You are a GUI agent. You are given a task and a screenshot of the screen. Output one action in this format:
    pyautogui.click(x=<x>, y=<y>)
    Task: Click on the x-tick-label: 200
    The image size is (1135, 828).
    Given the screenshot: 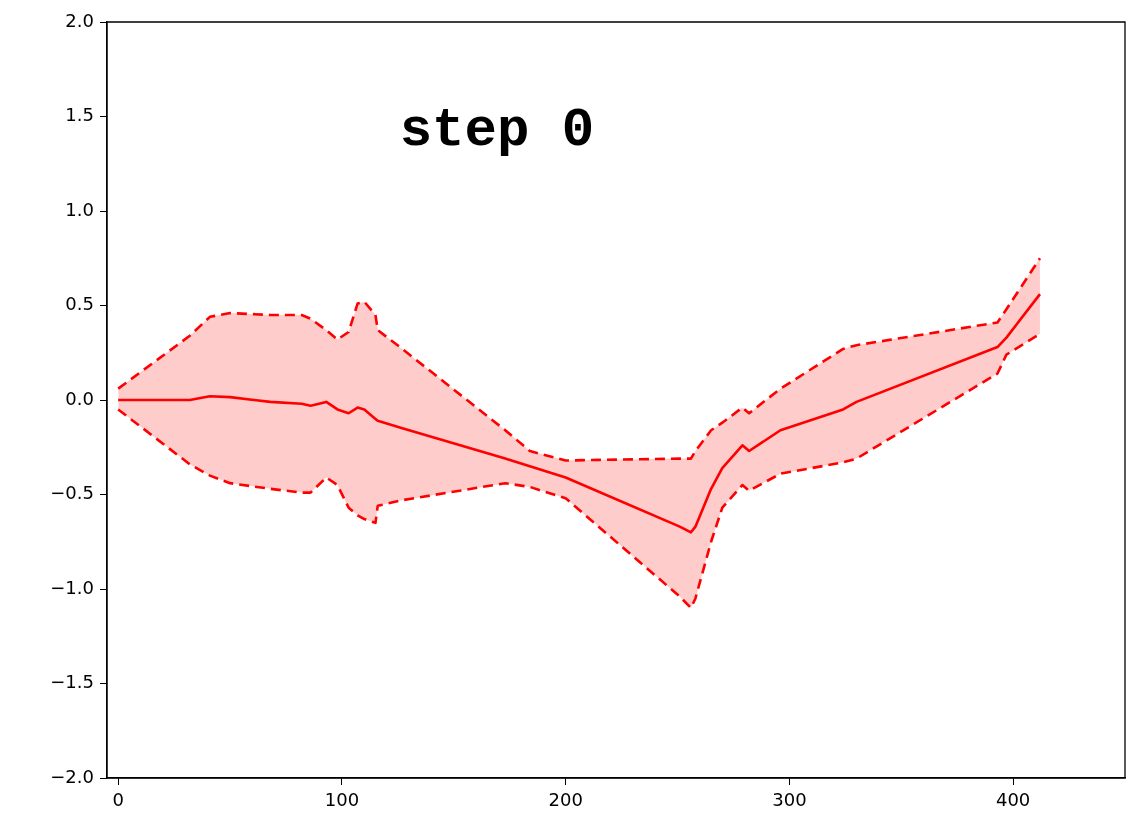 What is the action you would take?
    pyautogui.click(x=565, y=800)
    